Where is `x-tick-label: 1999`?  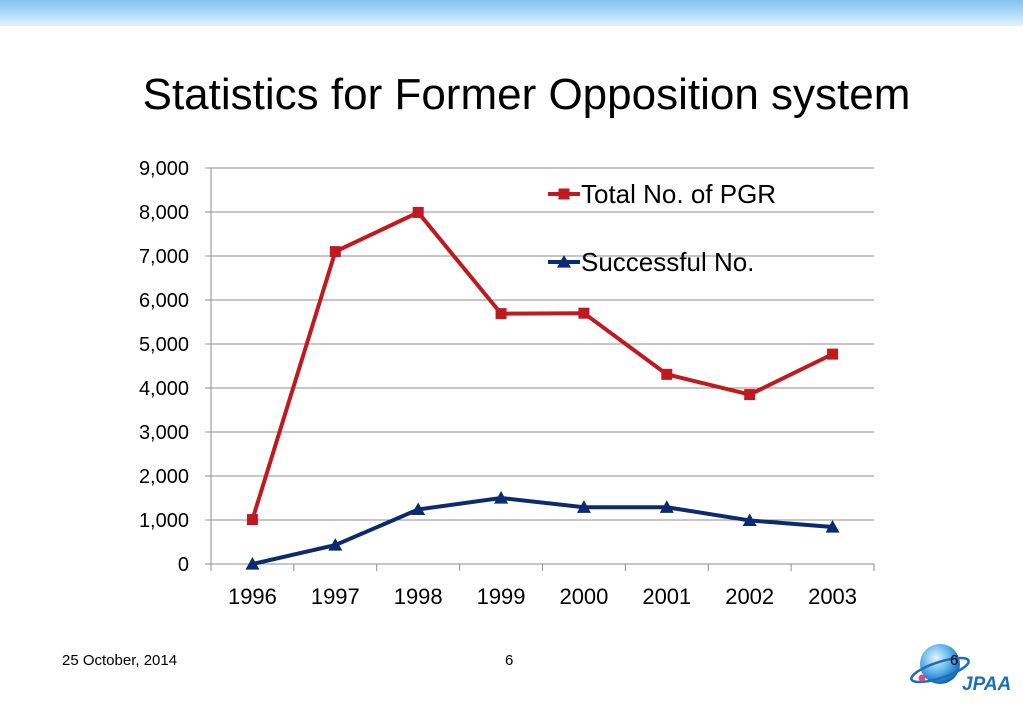
x-tick-label: 1999 is located at coordinates (501, 596).